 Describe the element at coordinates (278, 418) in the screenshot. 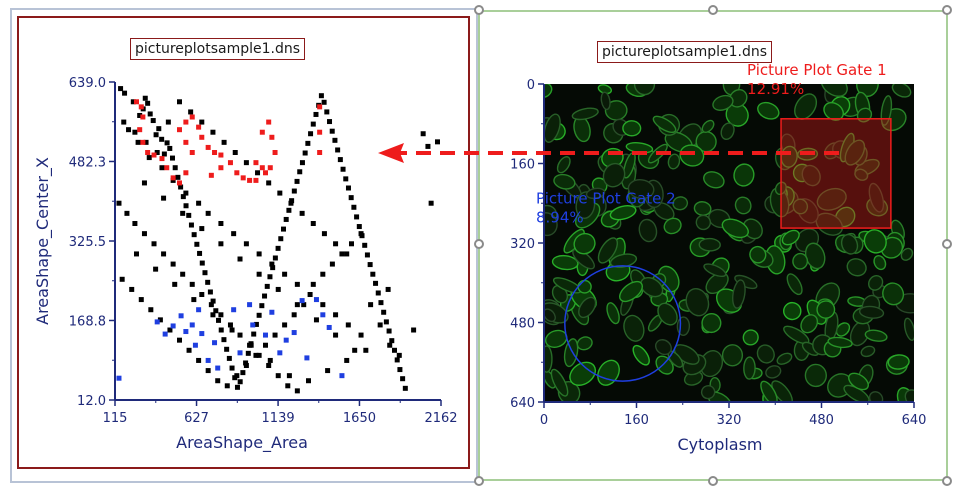

I see `x-tick-label: 1139` at that location.